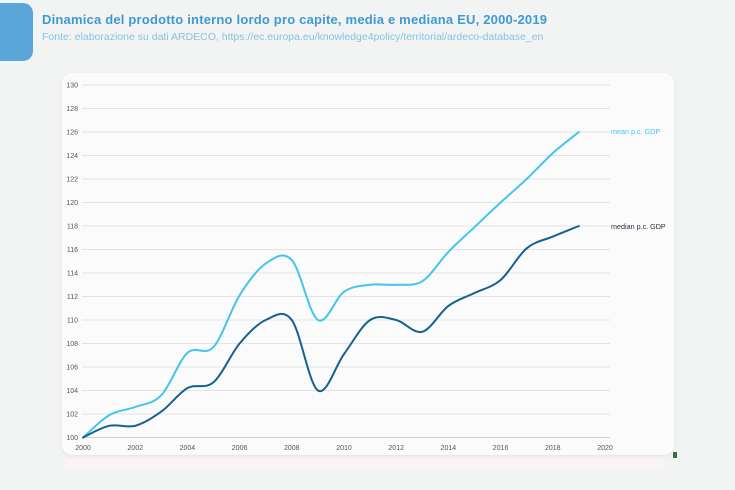  I want to click on x-tick-label: 2012, so click(396, 448).